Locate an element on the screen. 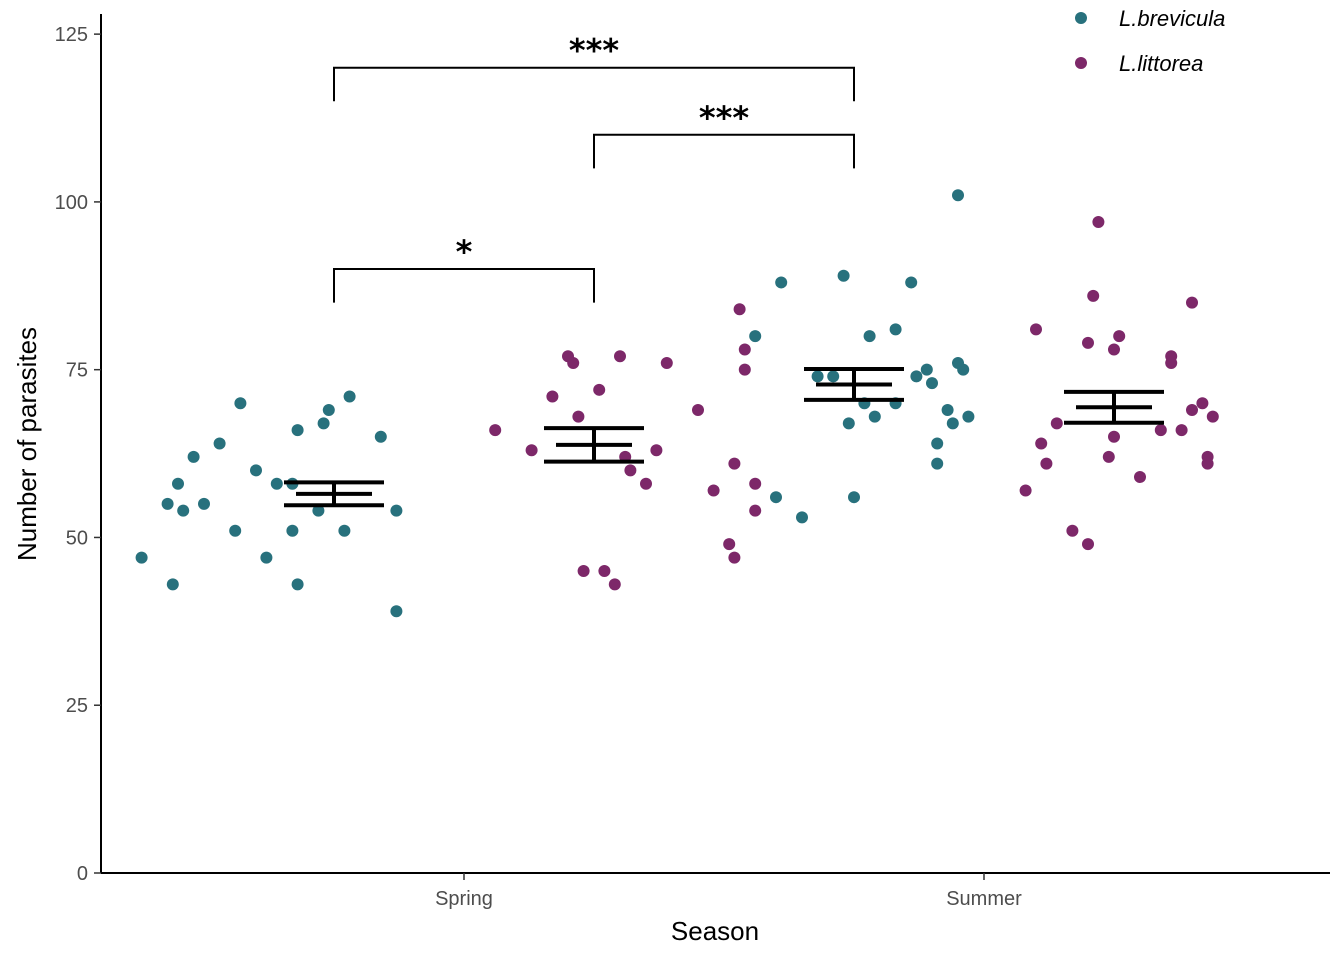 The height and width of the screenshot is (960, 1344). significance-bracket: *** is located at coordinates (724, 134).